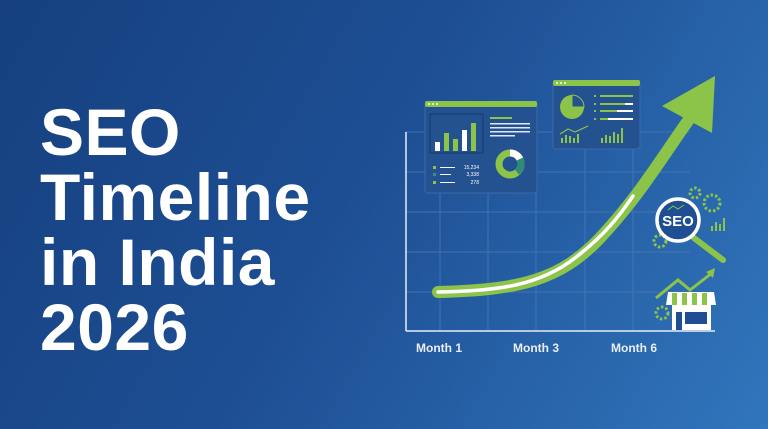 The image size is (768, 429). I want to click on title-line: in India, so click(157, 262).